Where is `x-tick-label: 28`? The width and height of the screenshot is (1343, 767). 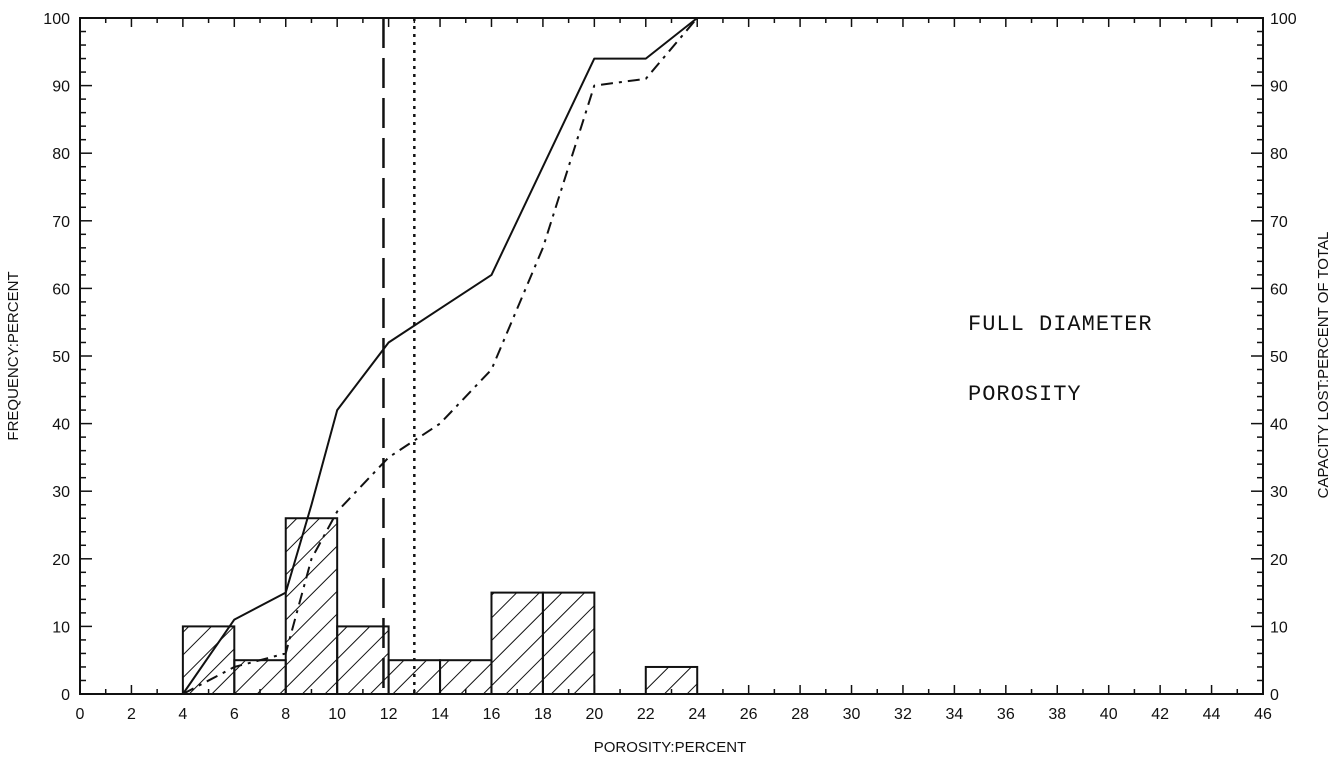
x-tick-label: 28 is located at coordinates (800, 714).